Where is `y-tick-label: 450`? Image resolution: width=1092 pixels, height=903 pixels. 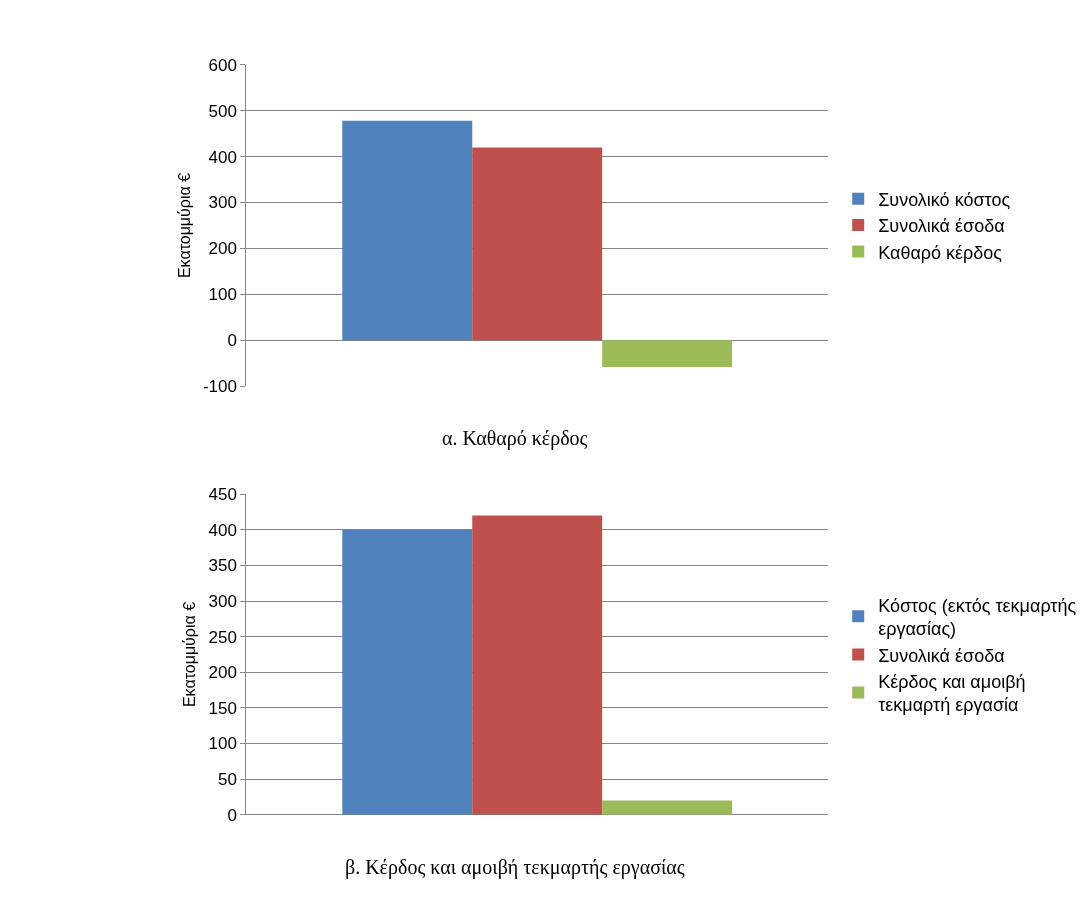
y-tick-label: 450 is located at coordinates (222, 495).